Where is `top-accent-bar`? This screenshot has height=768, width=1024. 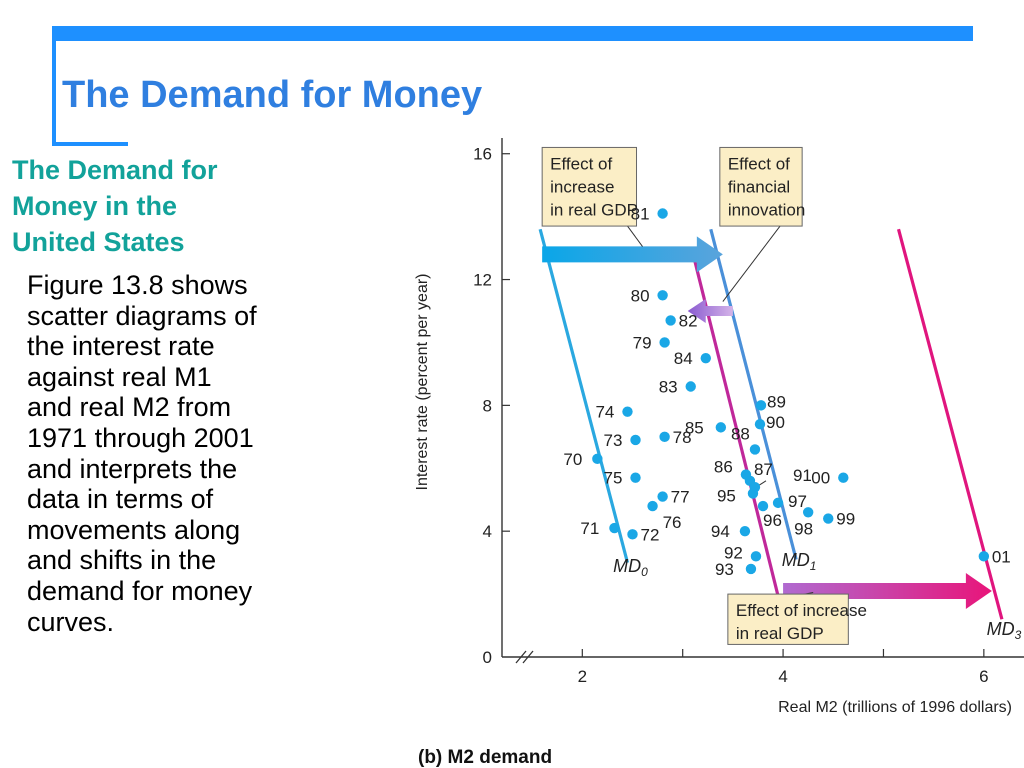
top-accent-bar is located at coordinates (512, 33).